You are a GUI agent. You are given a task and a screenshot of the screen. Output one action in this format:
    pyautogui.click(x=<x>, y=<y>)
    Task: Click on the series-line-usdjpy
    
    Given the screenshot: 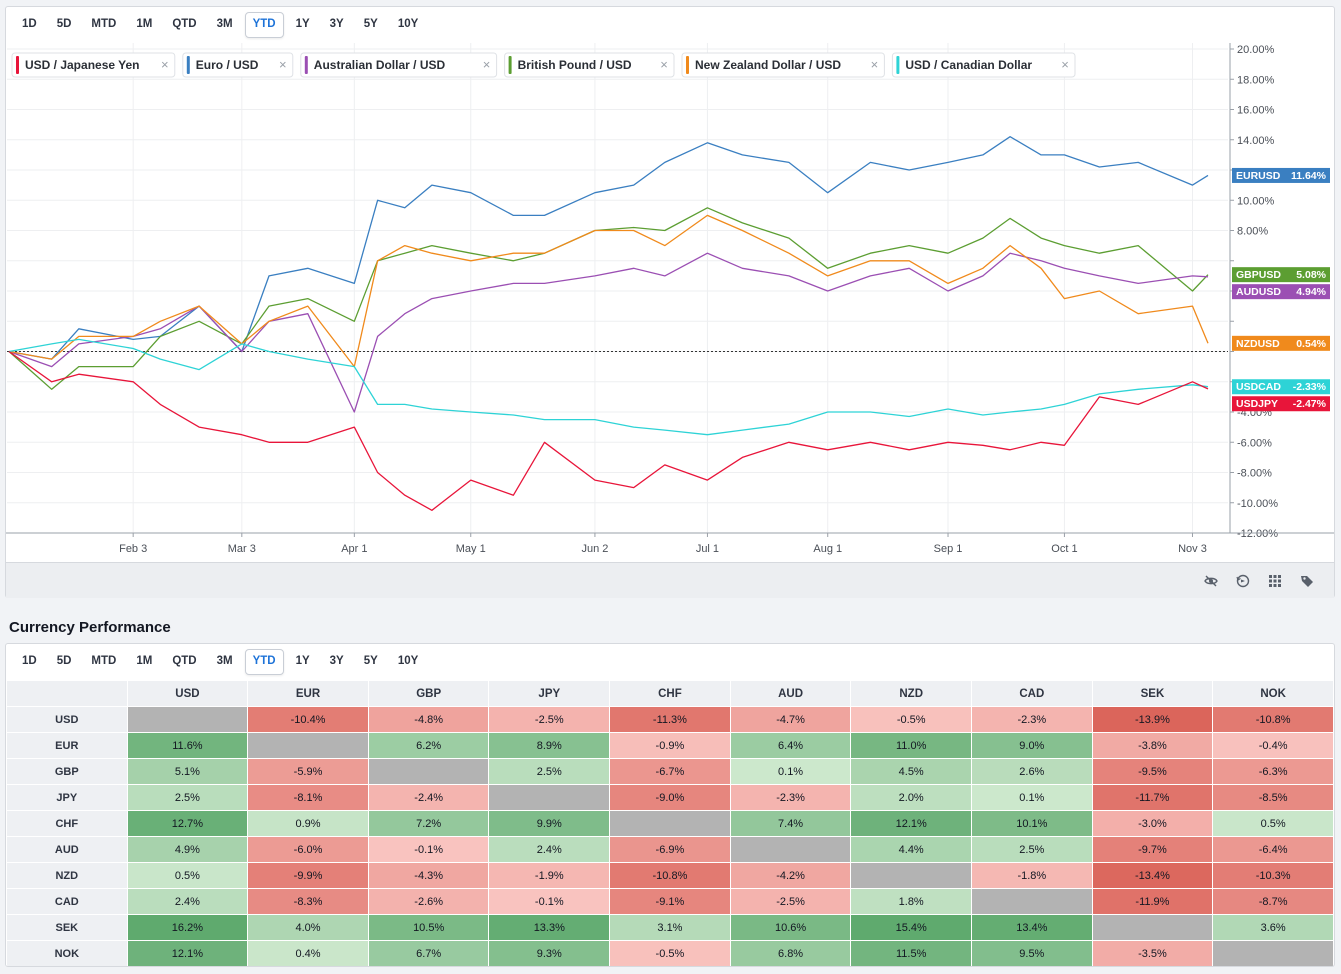 What is the action you would take?
    pyautogui.click(x=608, y=430)
    